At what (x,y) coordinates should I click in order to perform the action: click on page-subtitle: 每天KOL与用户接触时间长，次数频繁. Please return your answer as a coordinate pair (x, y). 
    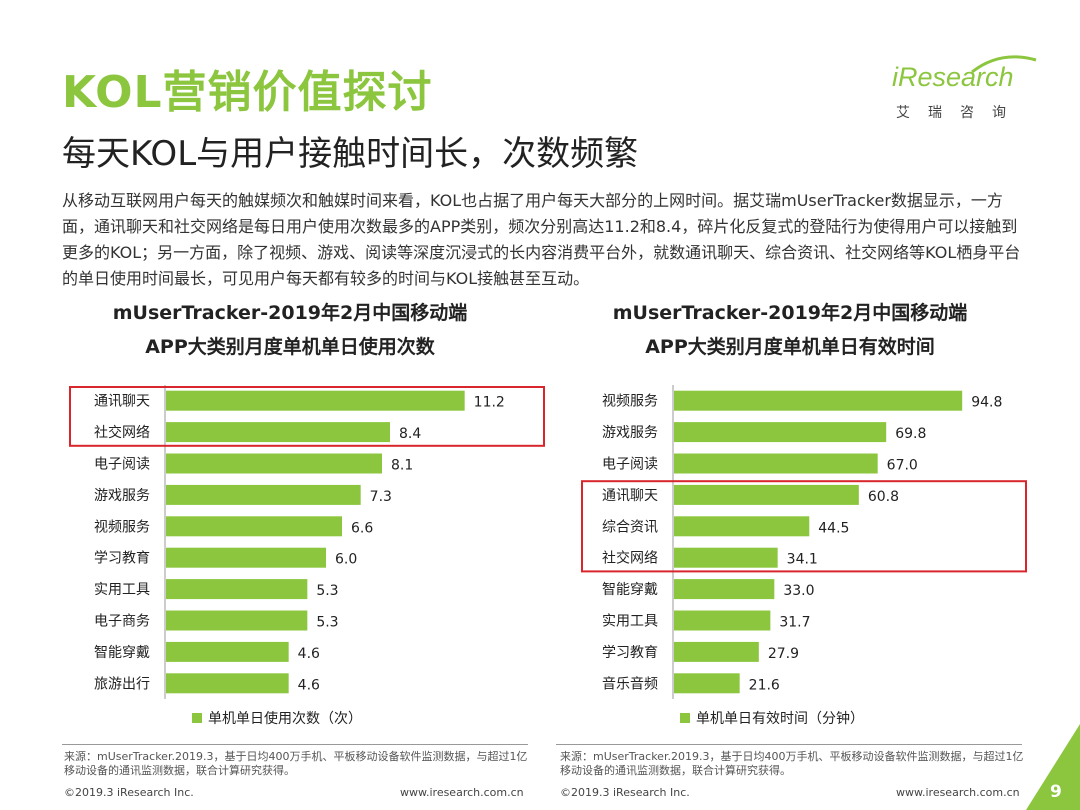
    Looking at the image, I should click on (350, 154).